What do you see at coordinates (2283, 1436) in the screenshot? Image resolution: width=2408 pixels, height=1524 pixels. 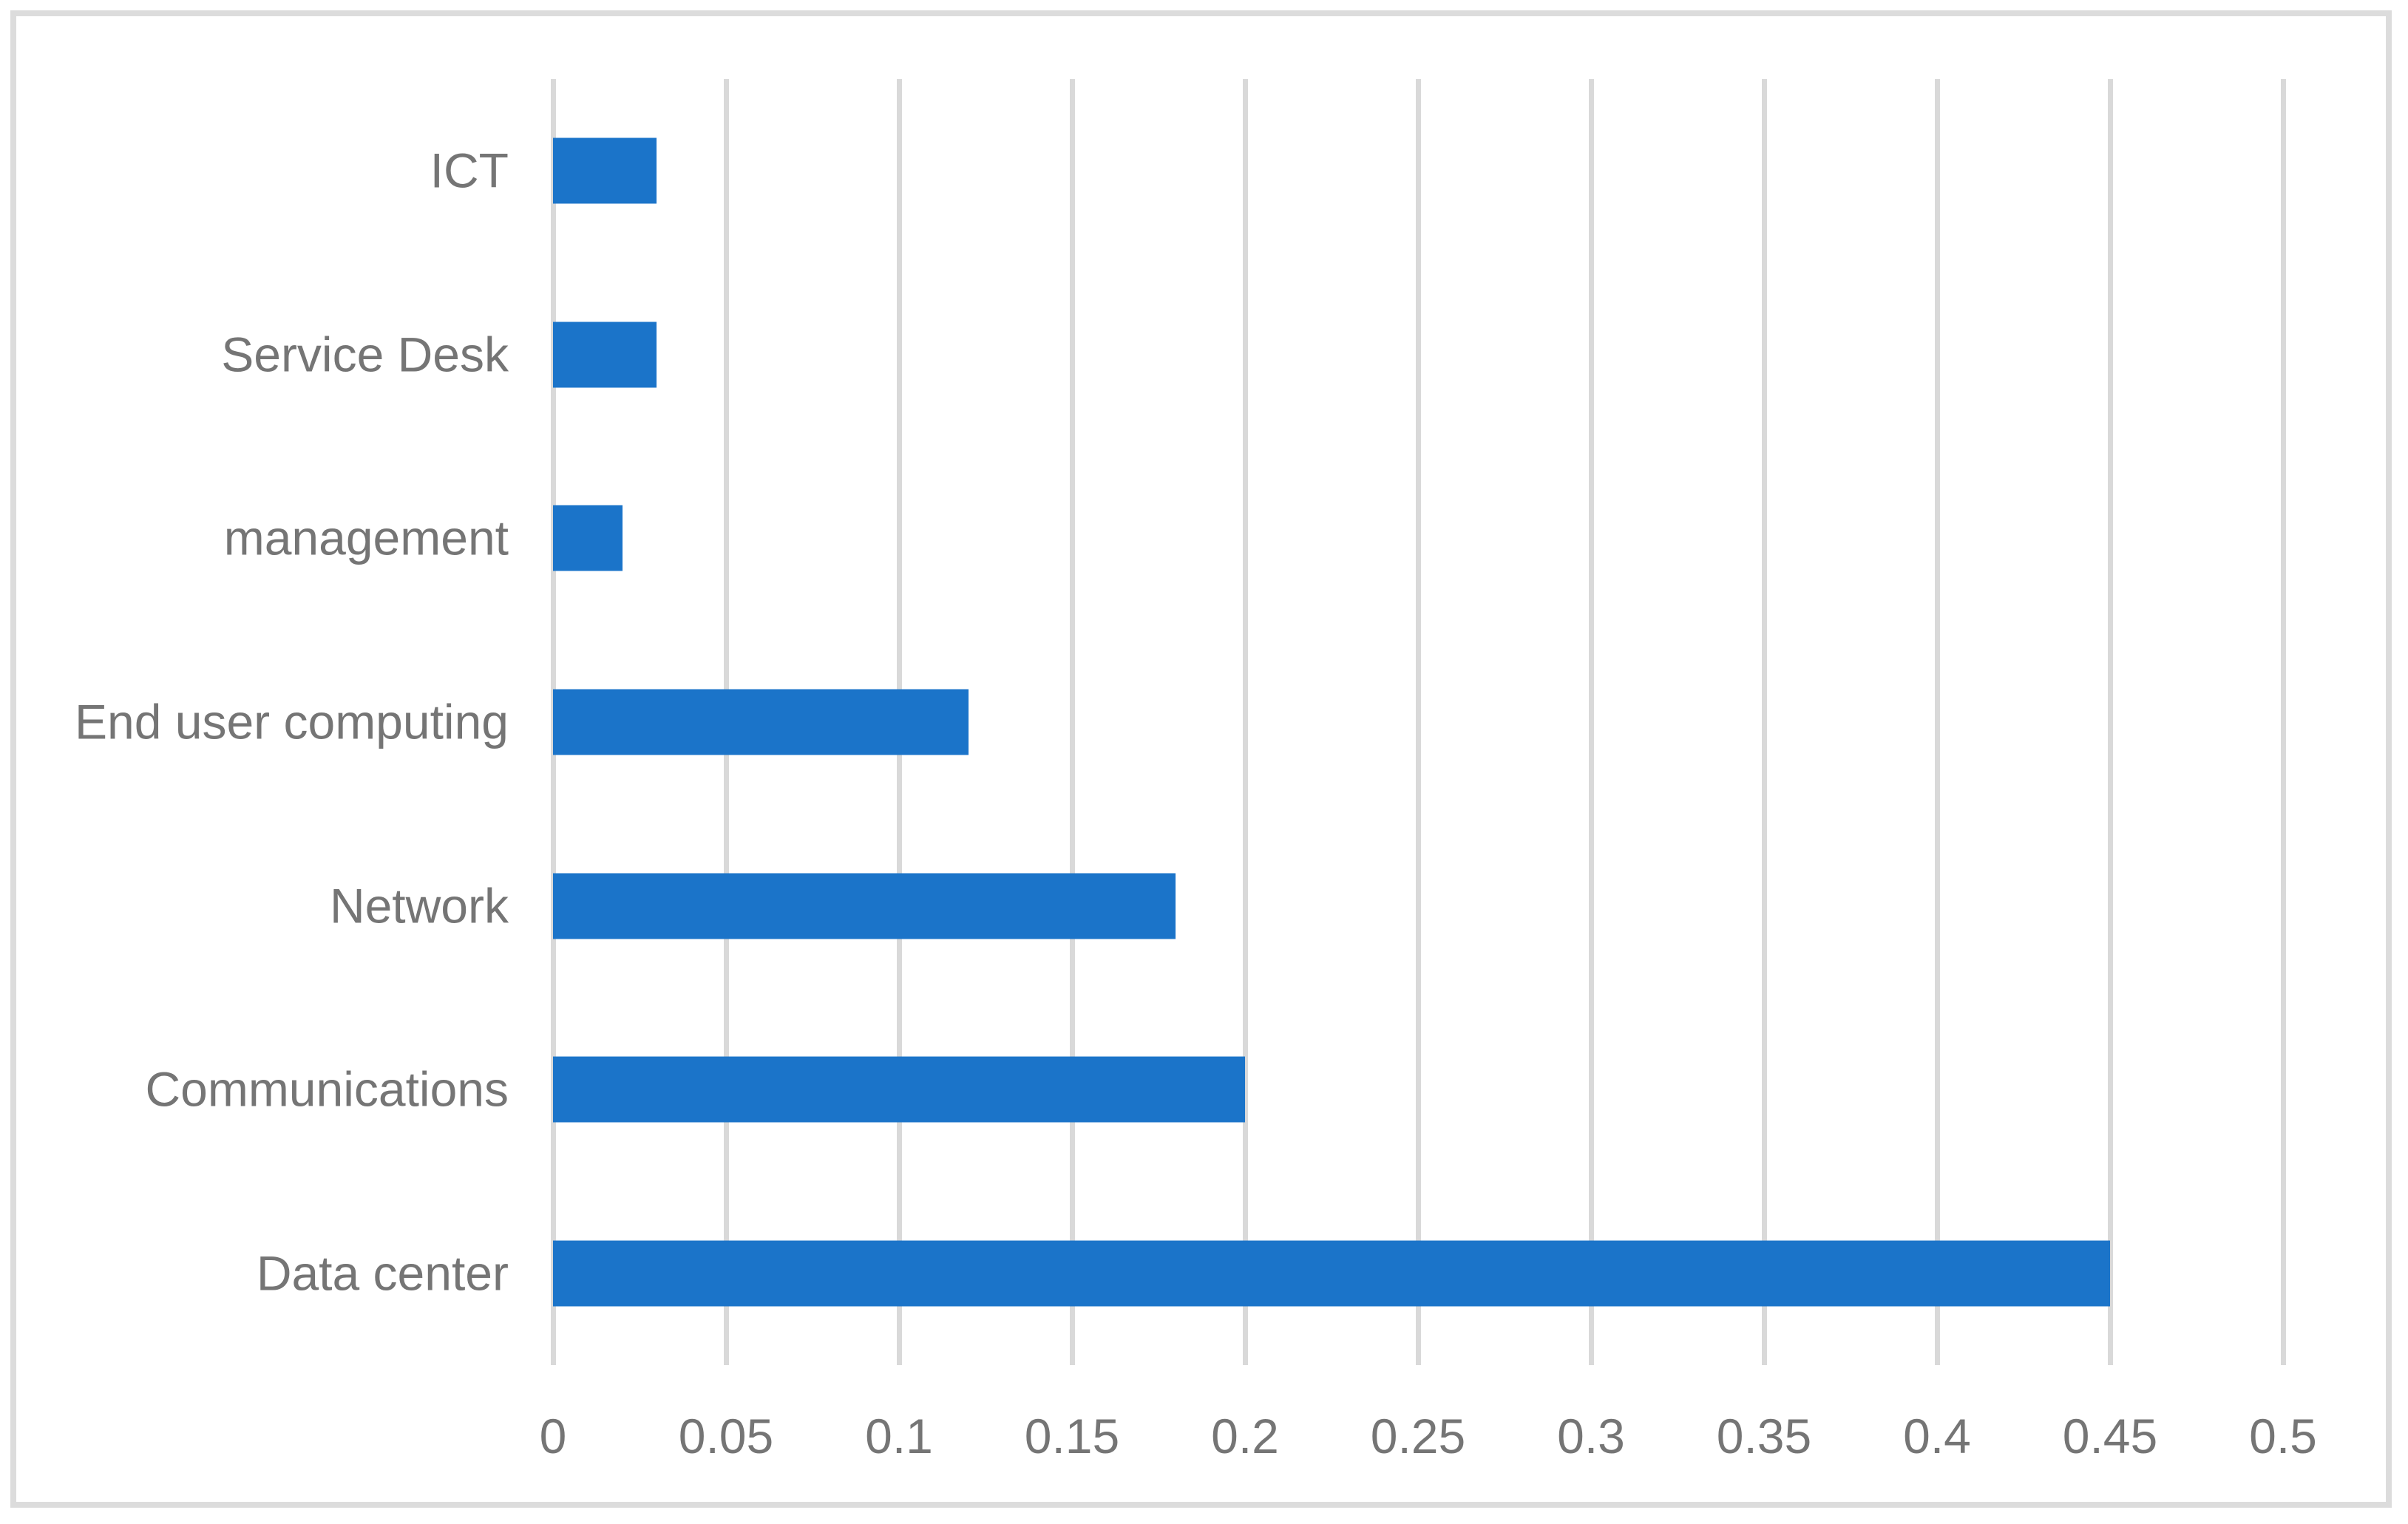 I see `x-tick-label: 0.5` at bounding box center [2283, 1436].